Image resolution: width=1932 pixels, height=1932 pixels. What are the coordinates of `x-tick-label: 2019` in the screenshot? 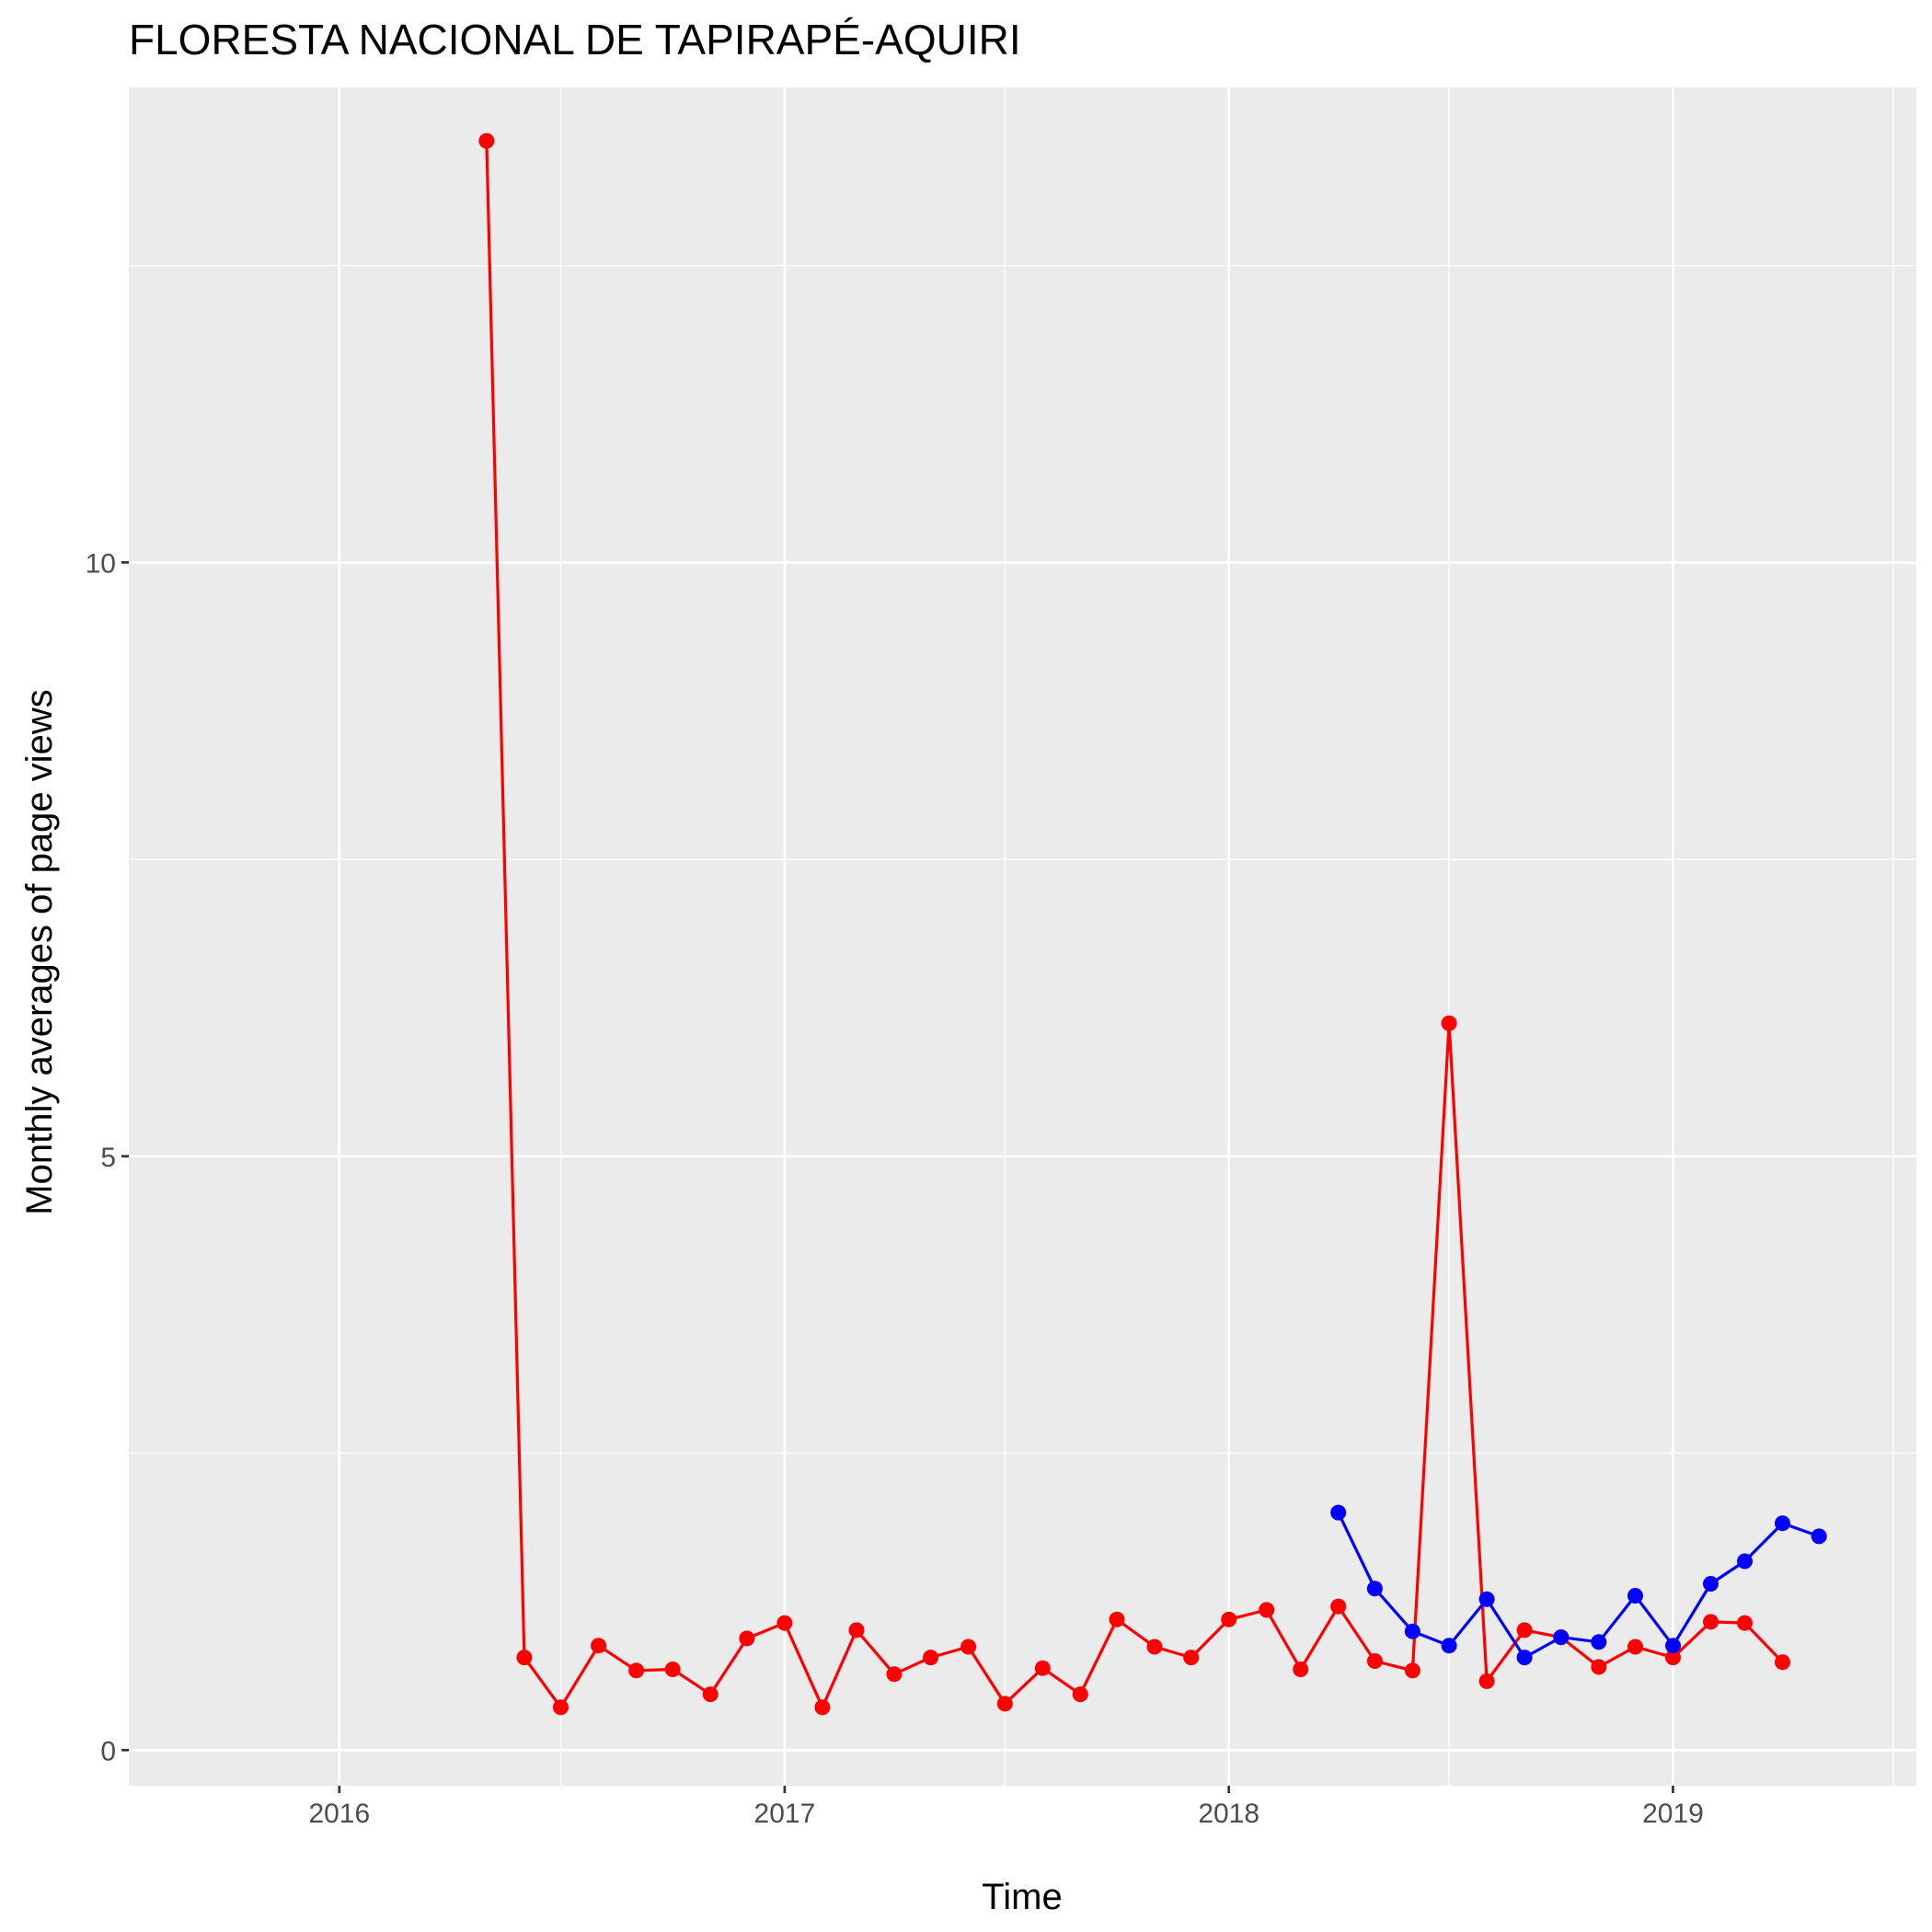 It's located at (1673, 1814).